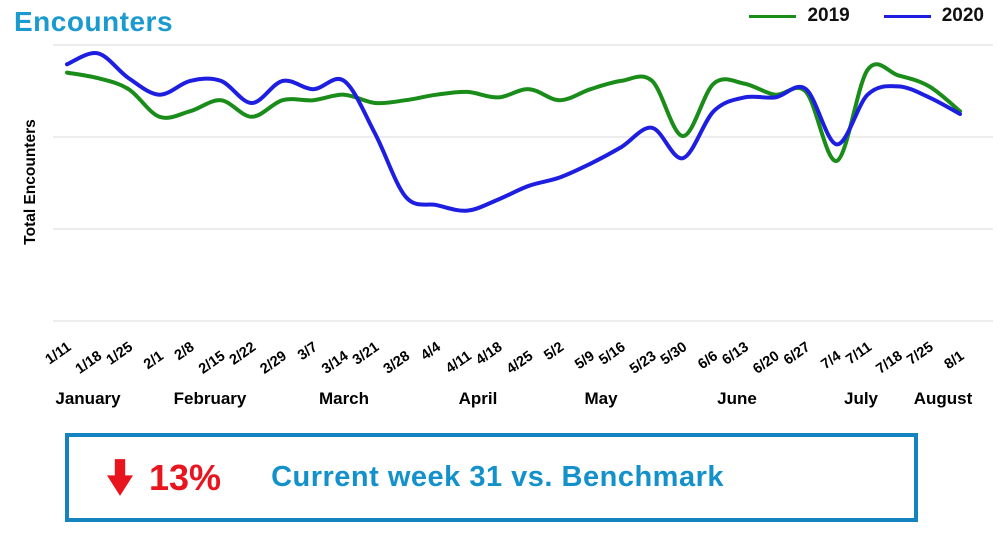 The width and height of the screenshot is (1000, 550). I want to click on x-tick-label: 5/9, so click(585, 360).